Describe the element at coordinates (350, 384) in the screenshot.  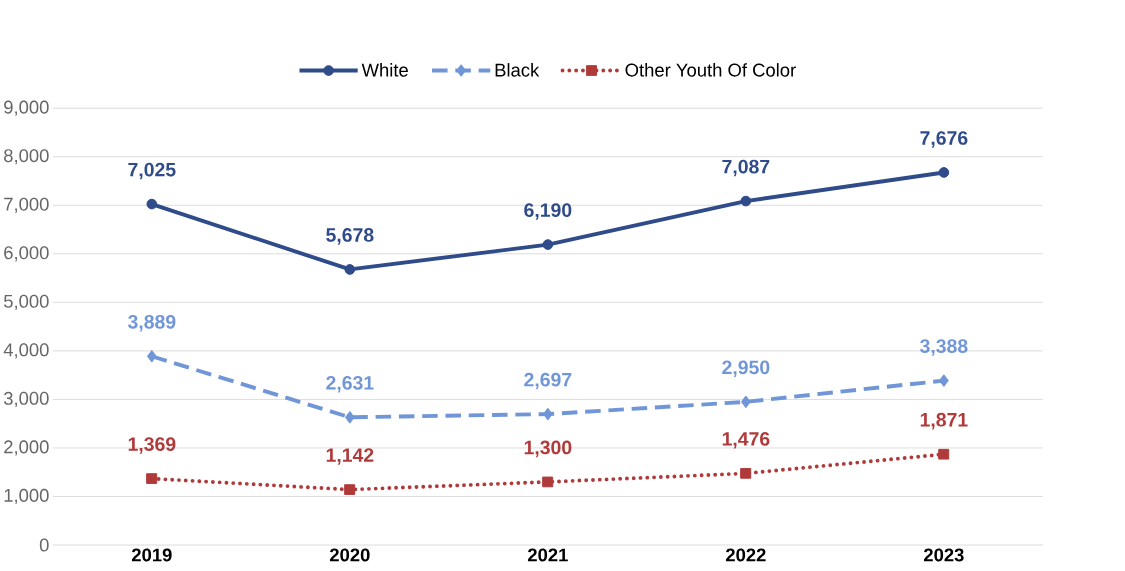
I see `data-label: 2,631` at that location.